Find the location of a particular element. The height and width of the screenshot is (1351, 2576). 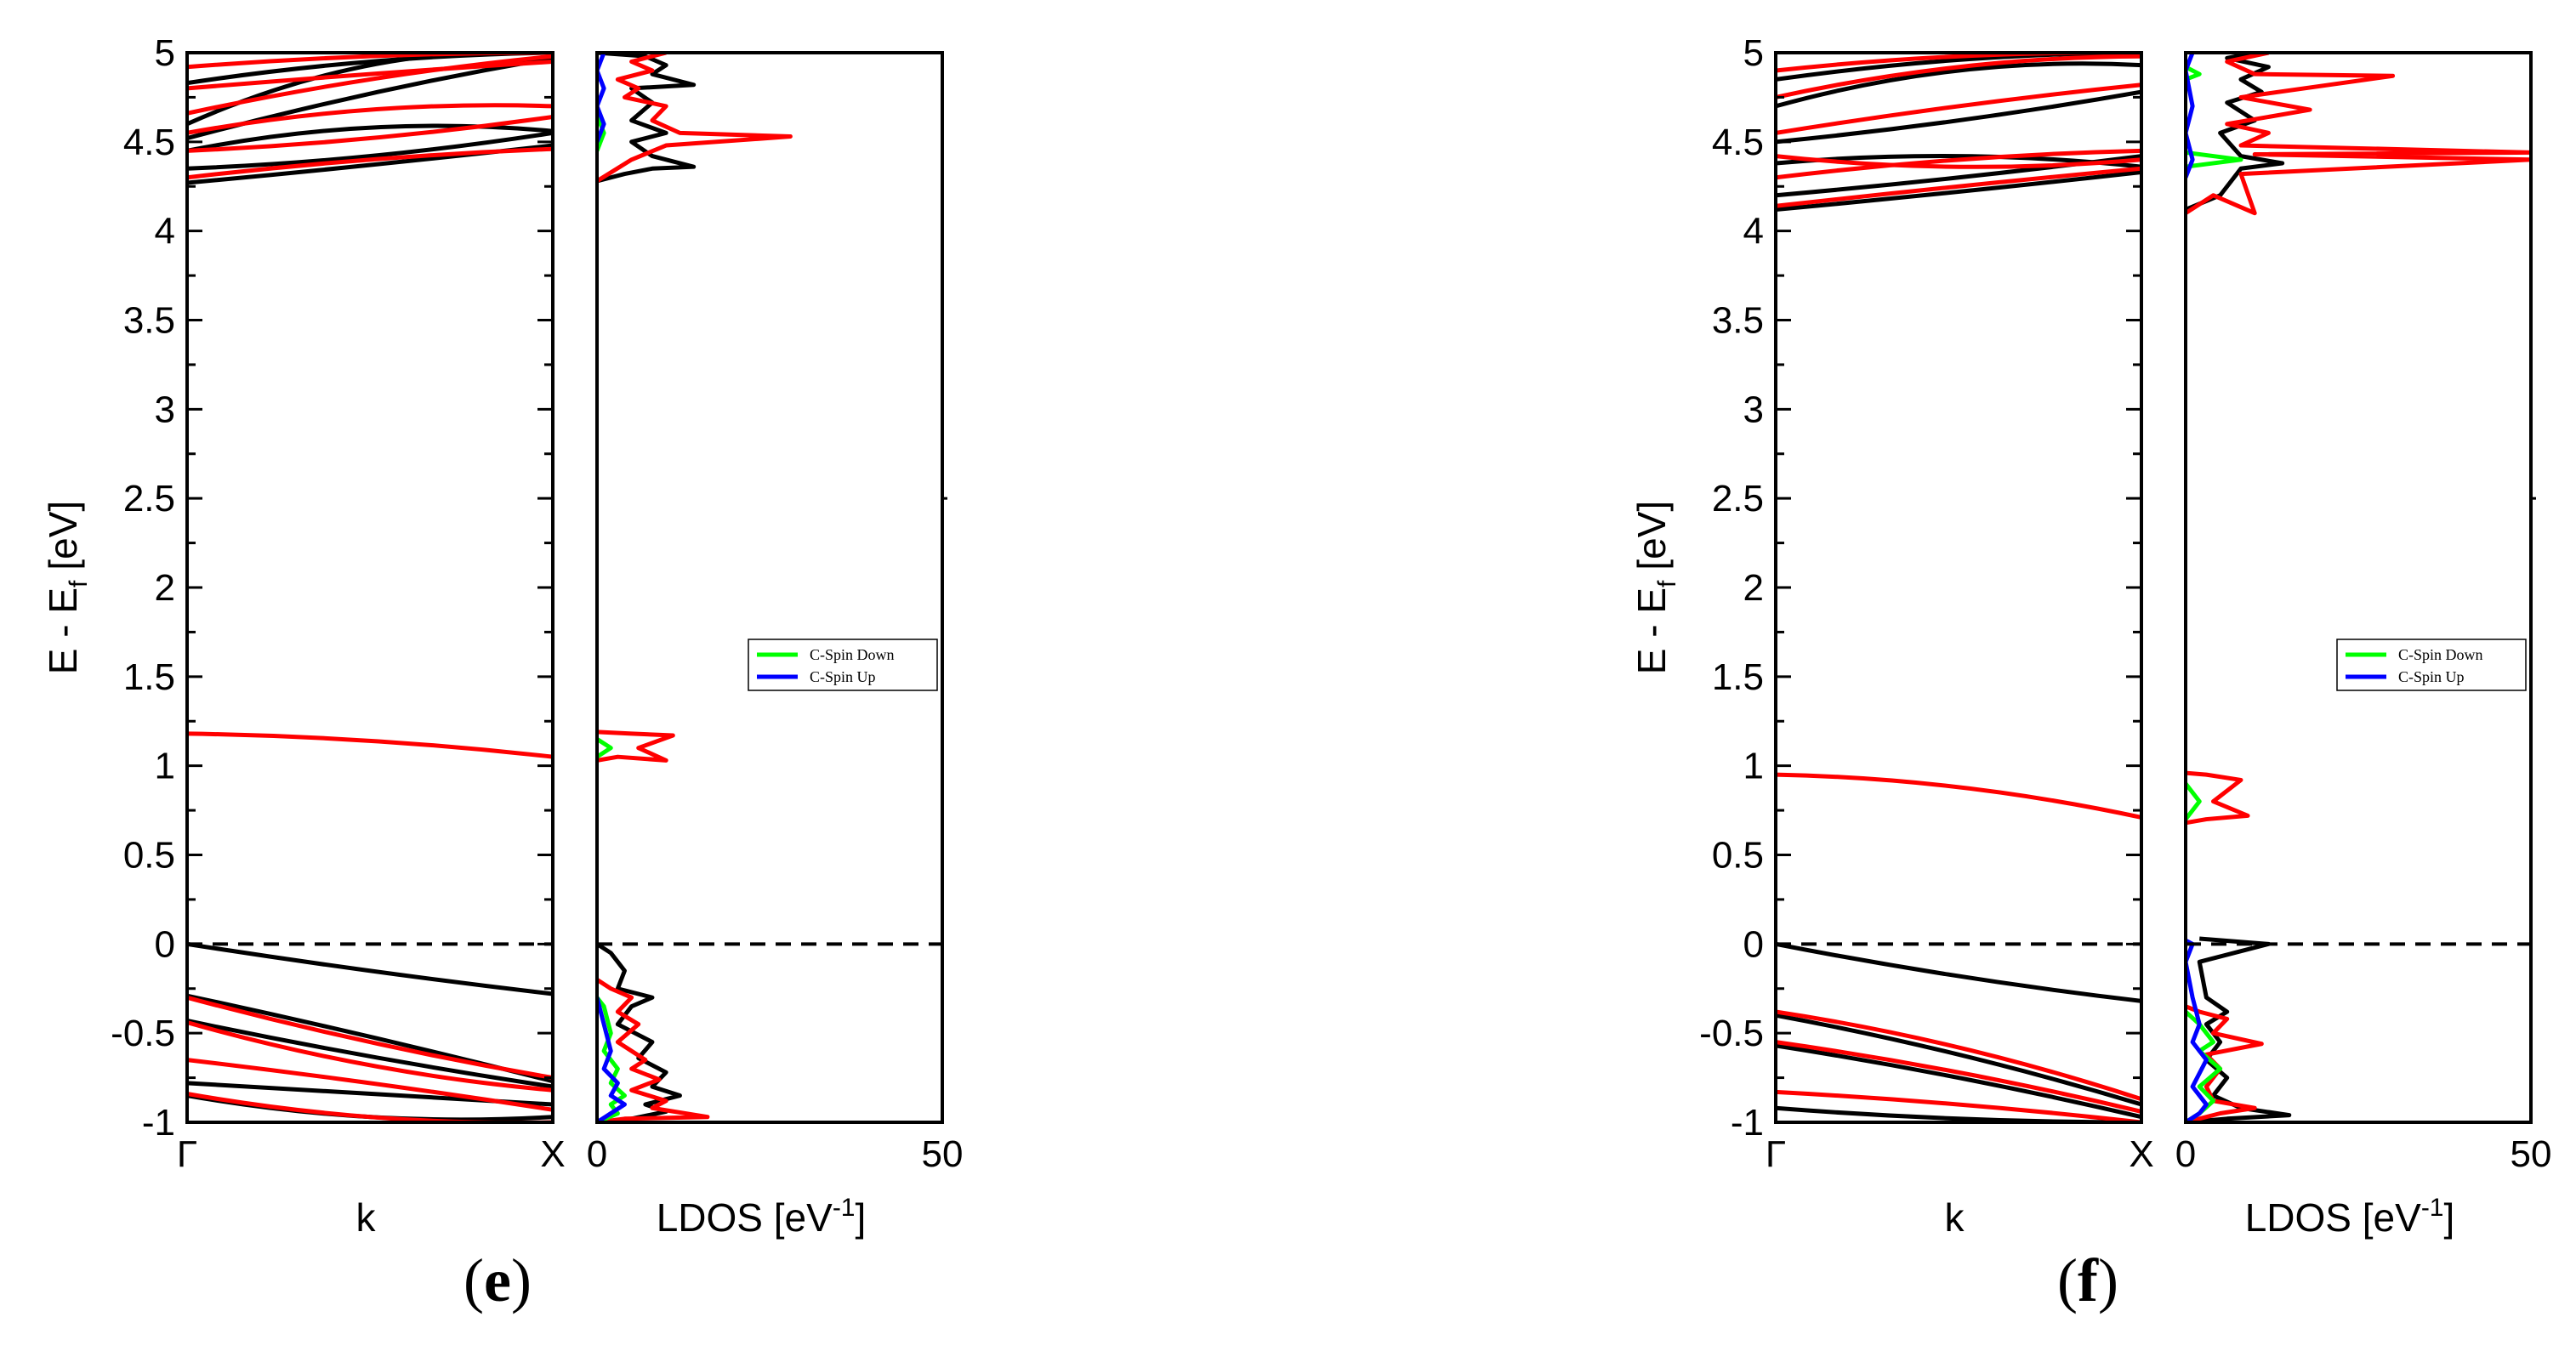

y-tick-label: 1 is located at coordinates (165, 766).